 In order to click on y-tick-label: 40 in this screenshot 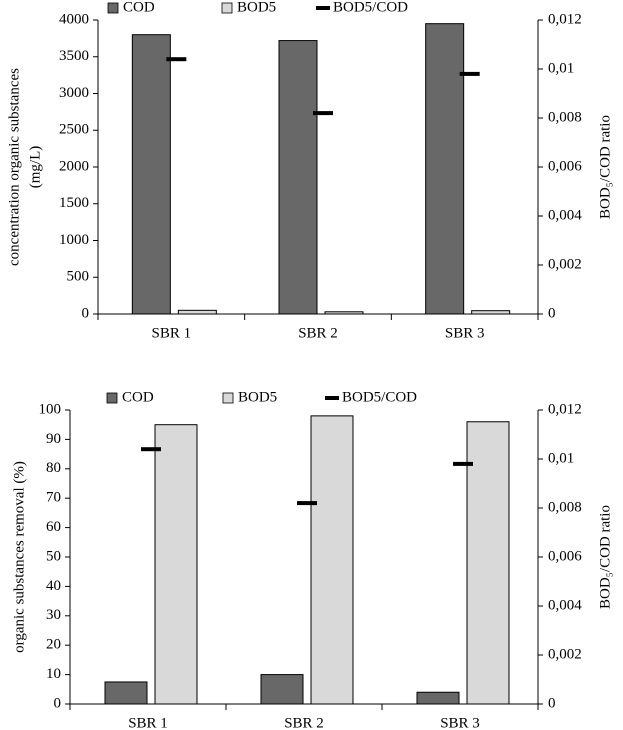, I will do `click(53, 586)`.